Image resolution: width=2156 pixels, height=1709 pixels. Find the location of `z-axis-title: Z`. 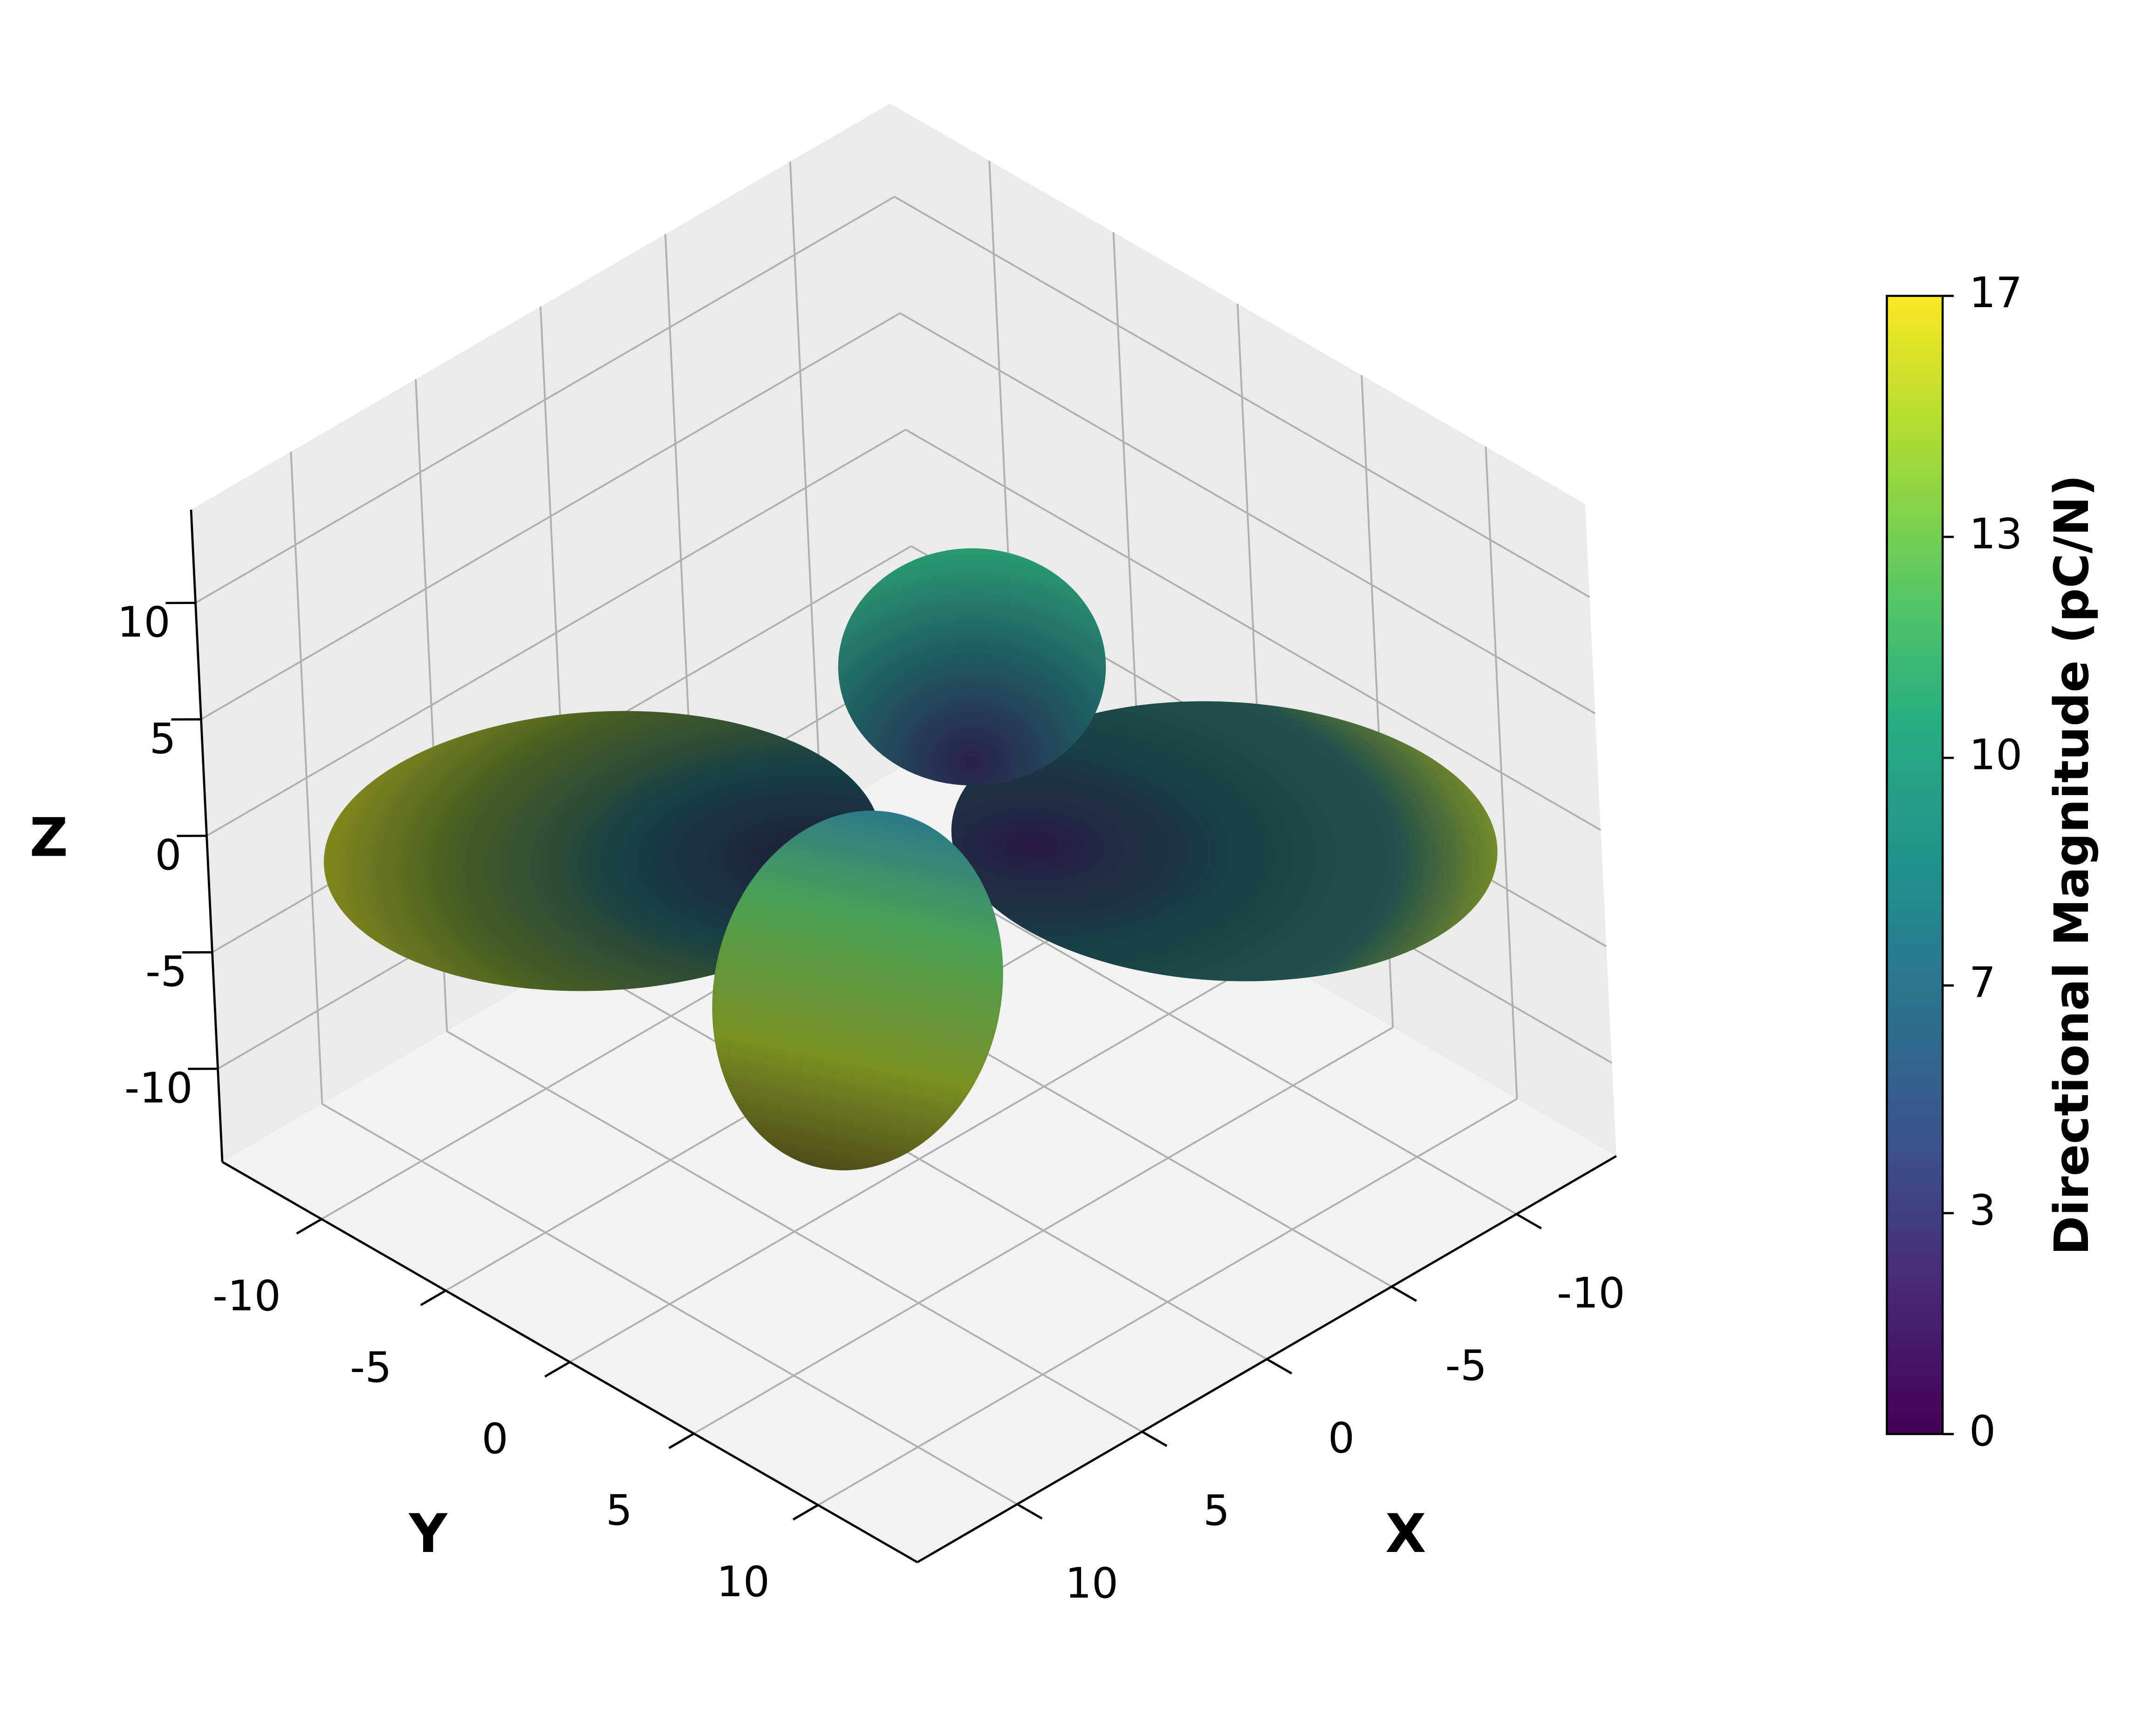

z-axis-title: Z is located at coordinates (49, 837).